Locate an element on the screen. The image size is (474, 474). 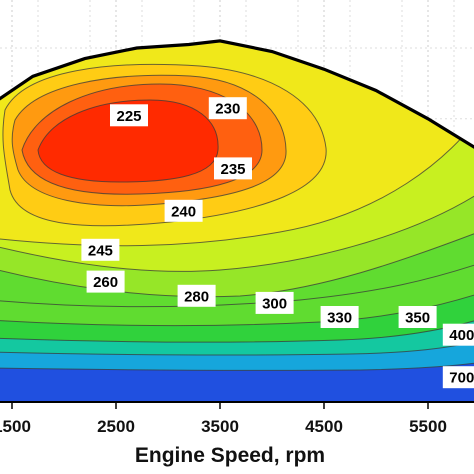
contour-label-240: 240 is located at coordinates (183, 210).